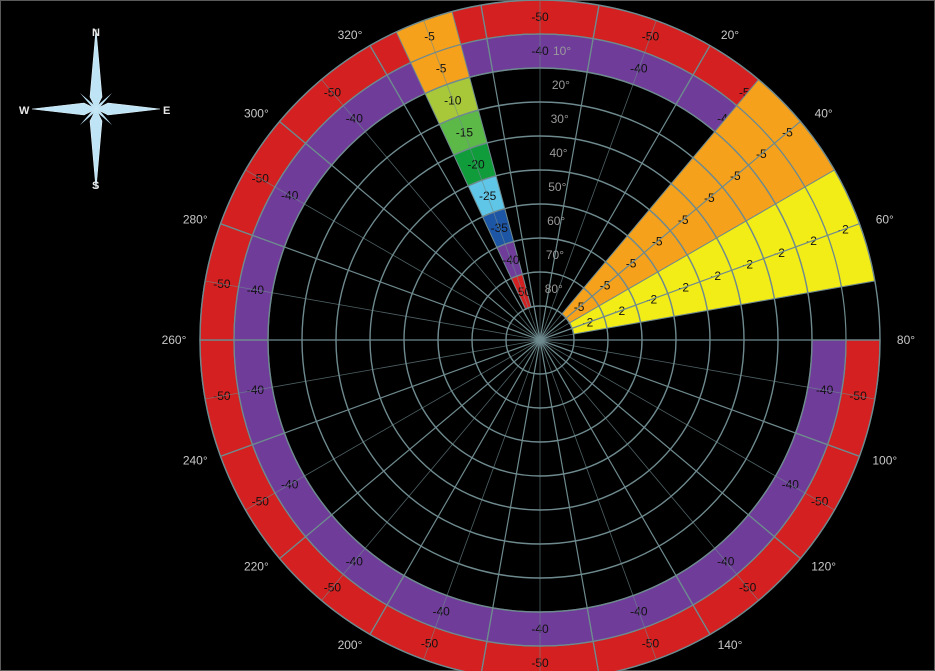 This screenshot has height=671, width=935. What do you see at coordinates (104, 117) in the screenshot?
I see `compass-se-point` at bounding box center [104, 117].